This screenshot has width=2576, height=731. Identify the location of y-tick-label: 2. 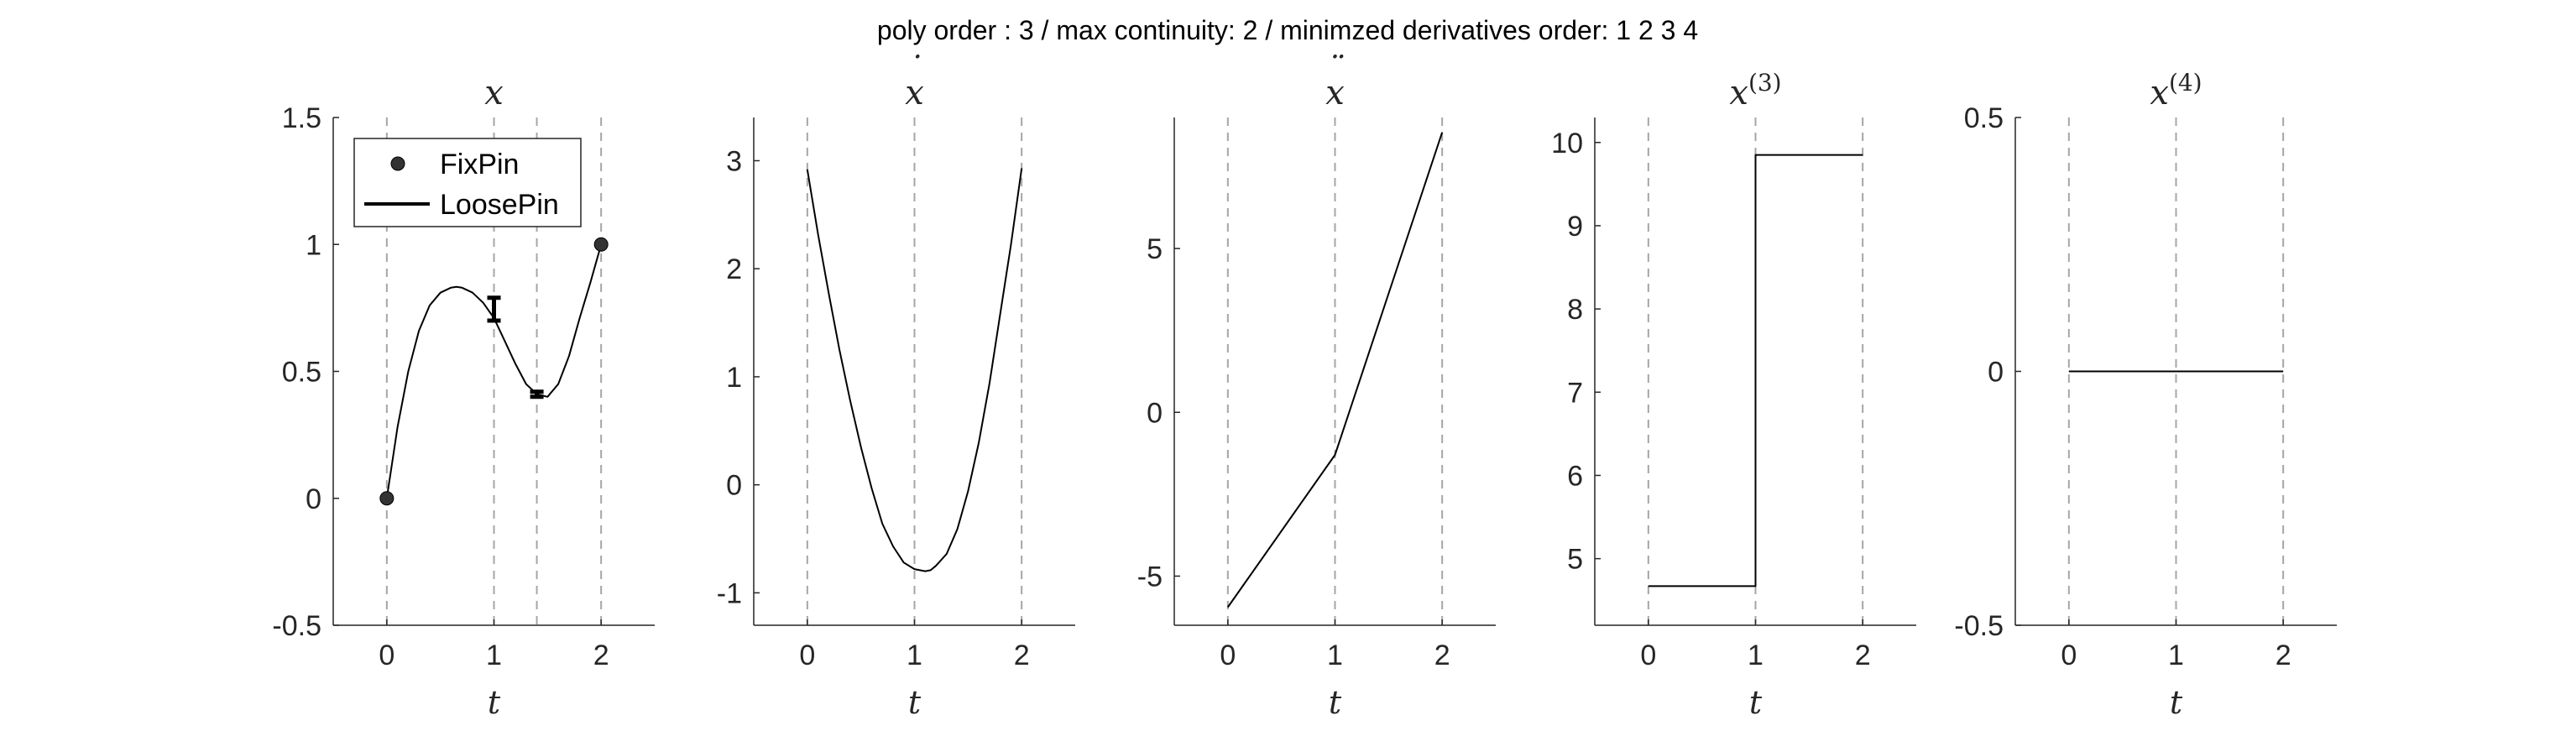
(734, 269).